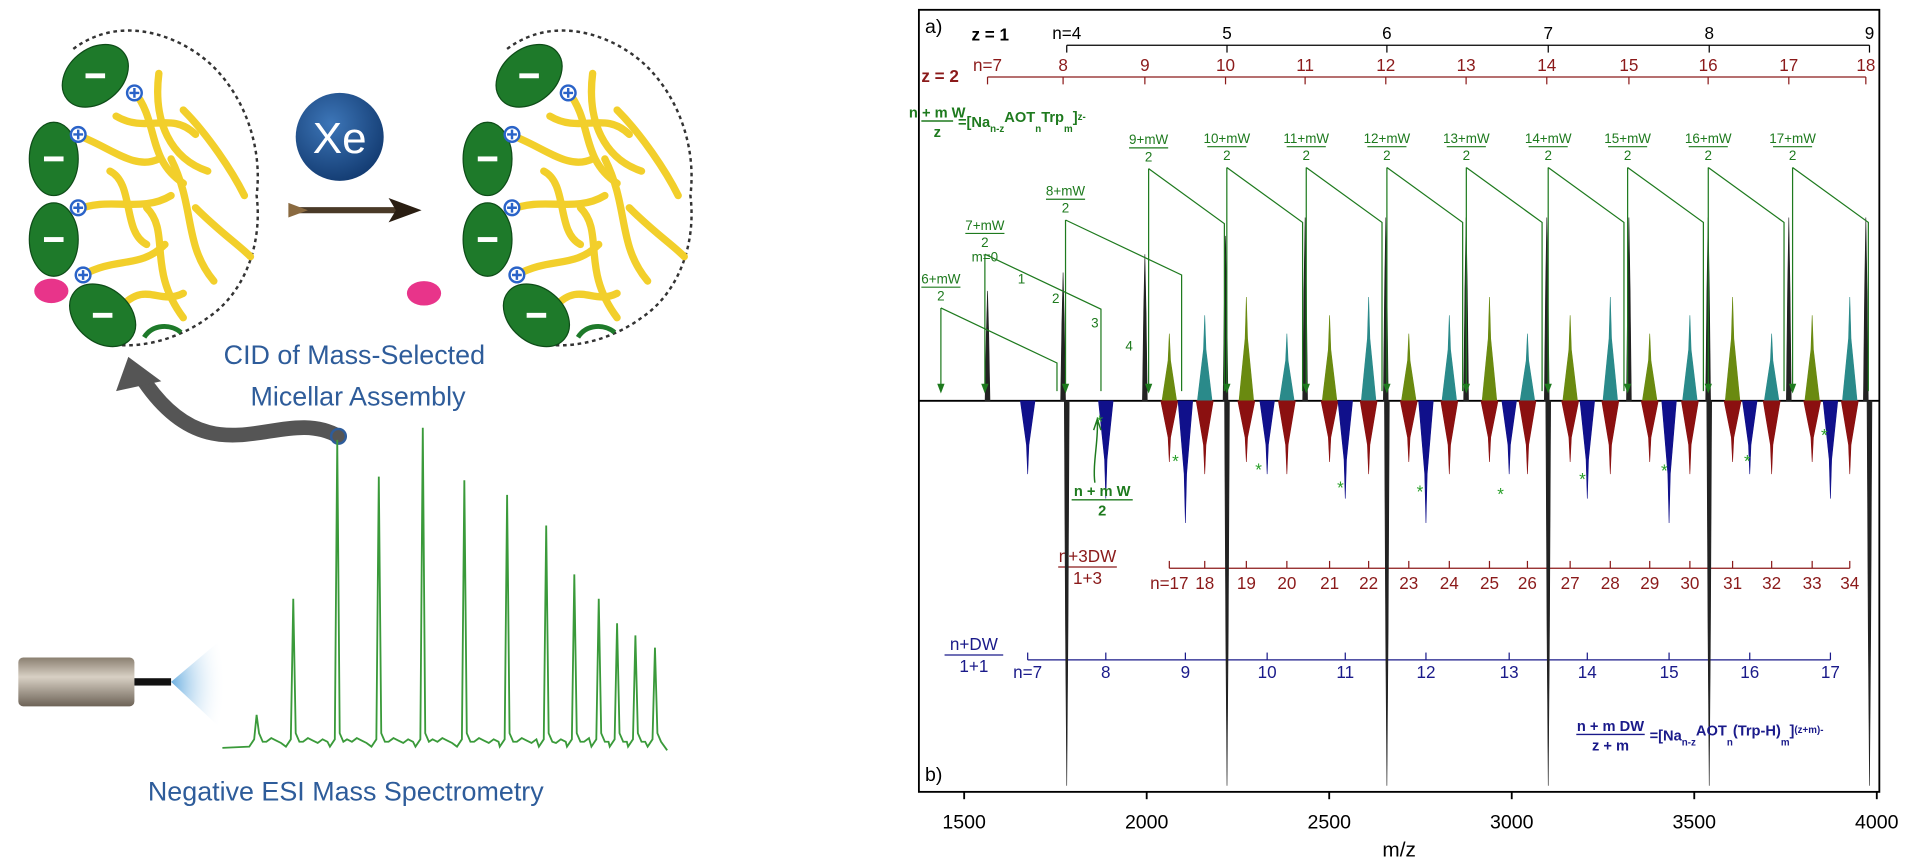  I want to click on green-label-num: 13+mW, so click(1466, 138).